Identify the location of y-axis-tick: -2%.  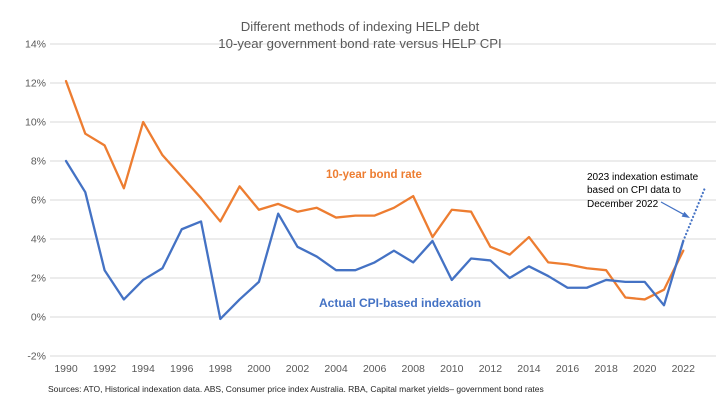
(36, 357).